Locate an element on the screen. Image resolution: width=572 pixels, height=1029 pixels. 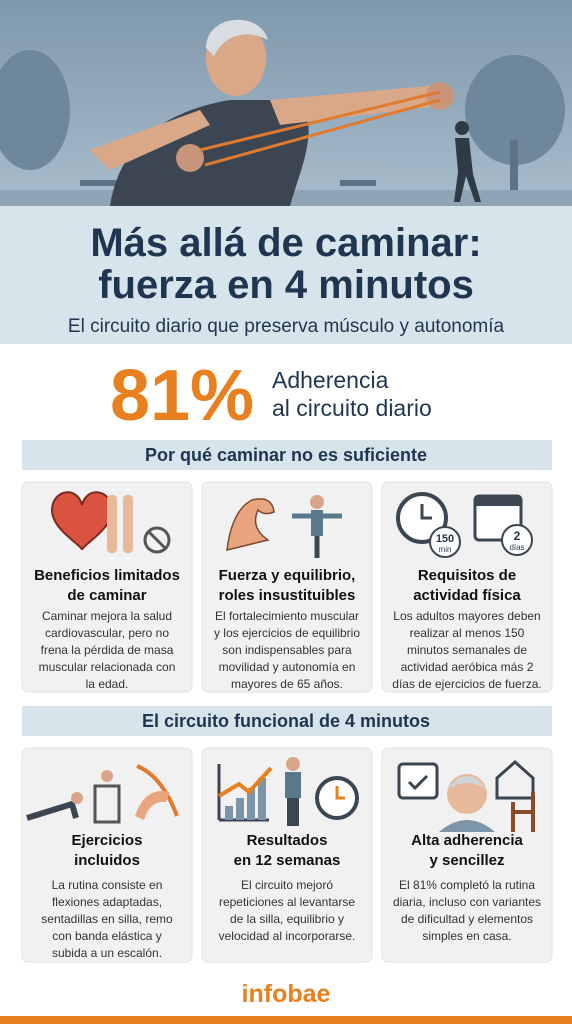
card-body: realizar al menos 150 is located at coordinates (467, 633).